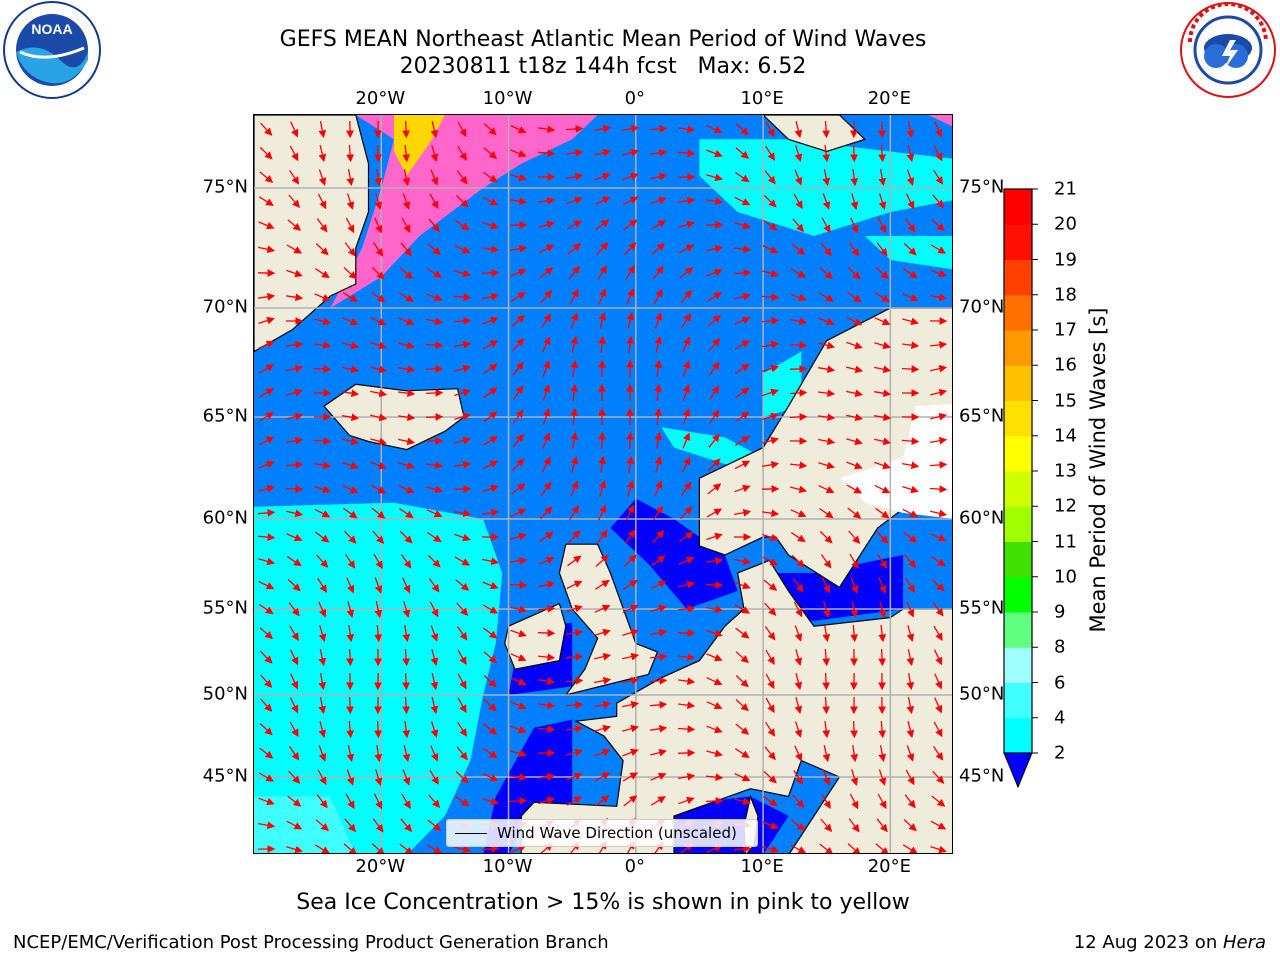  Describe the element at coordinates (1018, 312) in the screenshot. I see `colorbar-segment` at that location.